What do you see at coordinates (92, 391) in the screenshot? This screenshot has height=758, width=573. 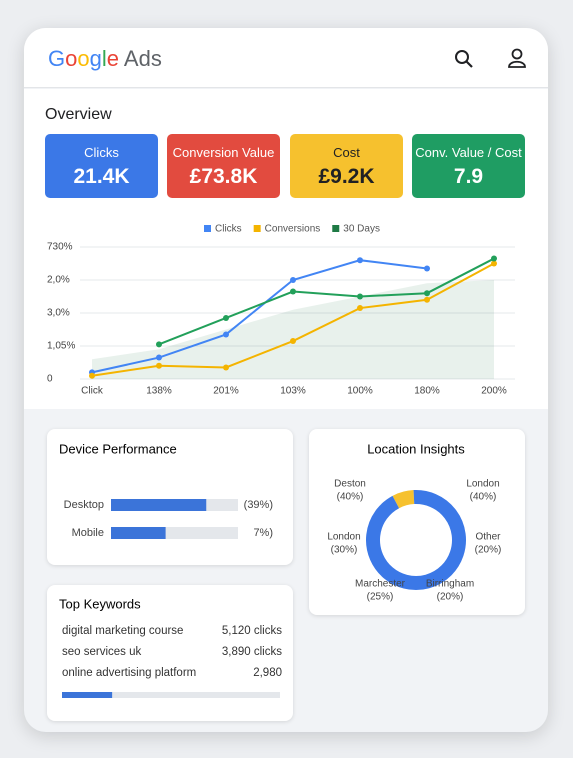 I see `x-tick-label: Click` at bounding box center [92, 391].